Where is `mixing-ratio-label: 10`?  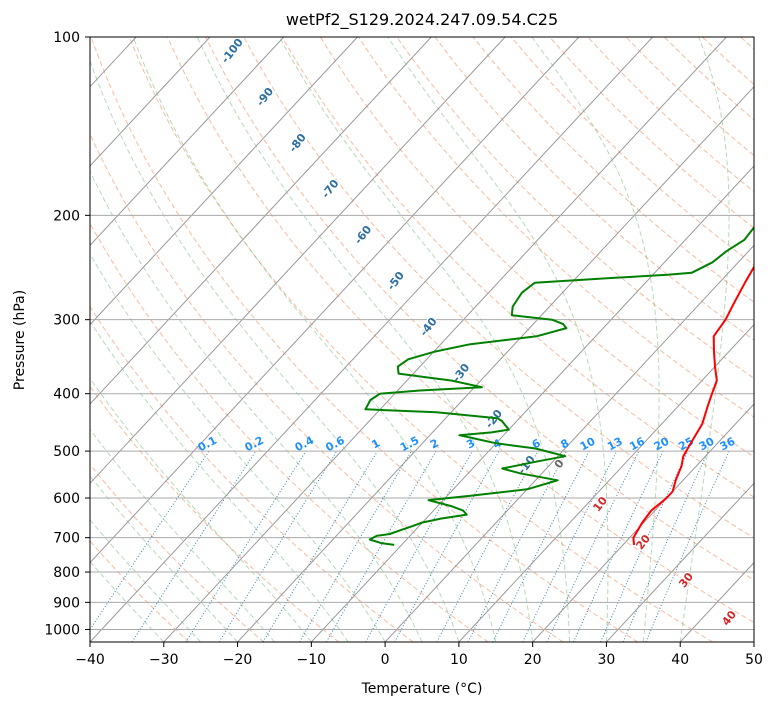 mixing-ratio-label: 10 is located at coordinates (588, 444).